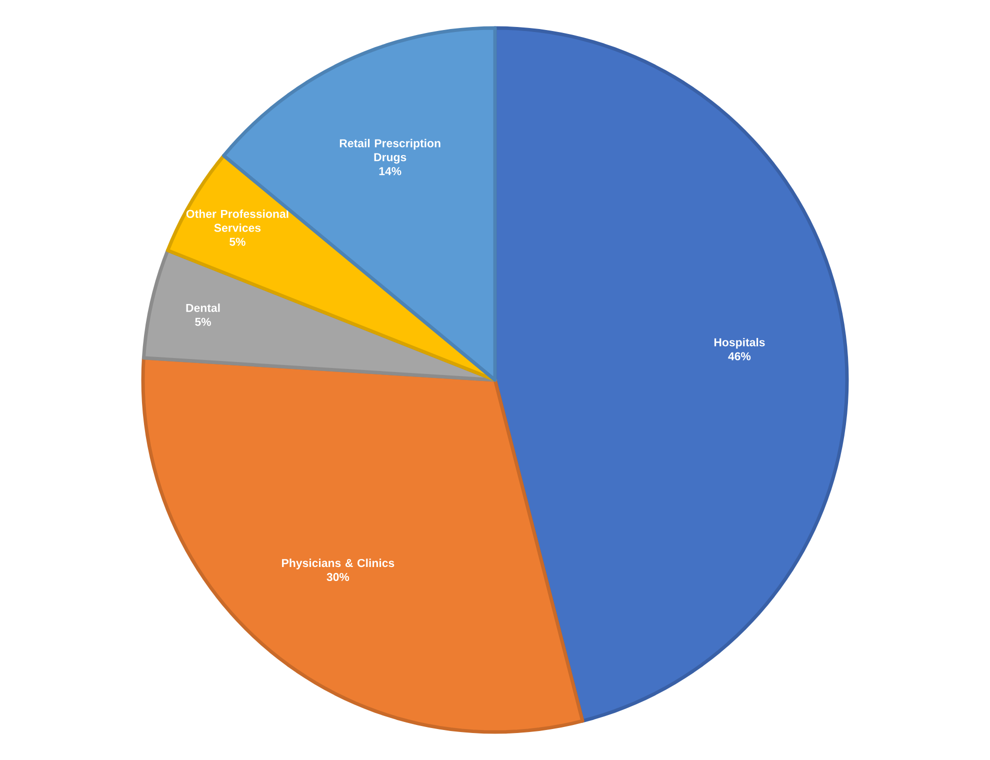 Image resolution: width=990 pixels, height=760 pixels. What do you see at coordinates (390, 151) in the screenshot?
I see `slice-label: Retail Prescription Drugs` at bounding box center [390, 151].